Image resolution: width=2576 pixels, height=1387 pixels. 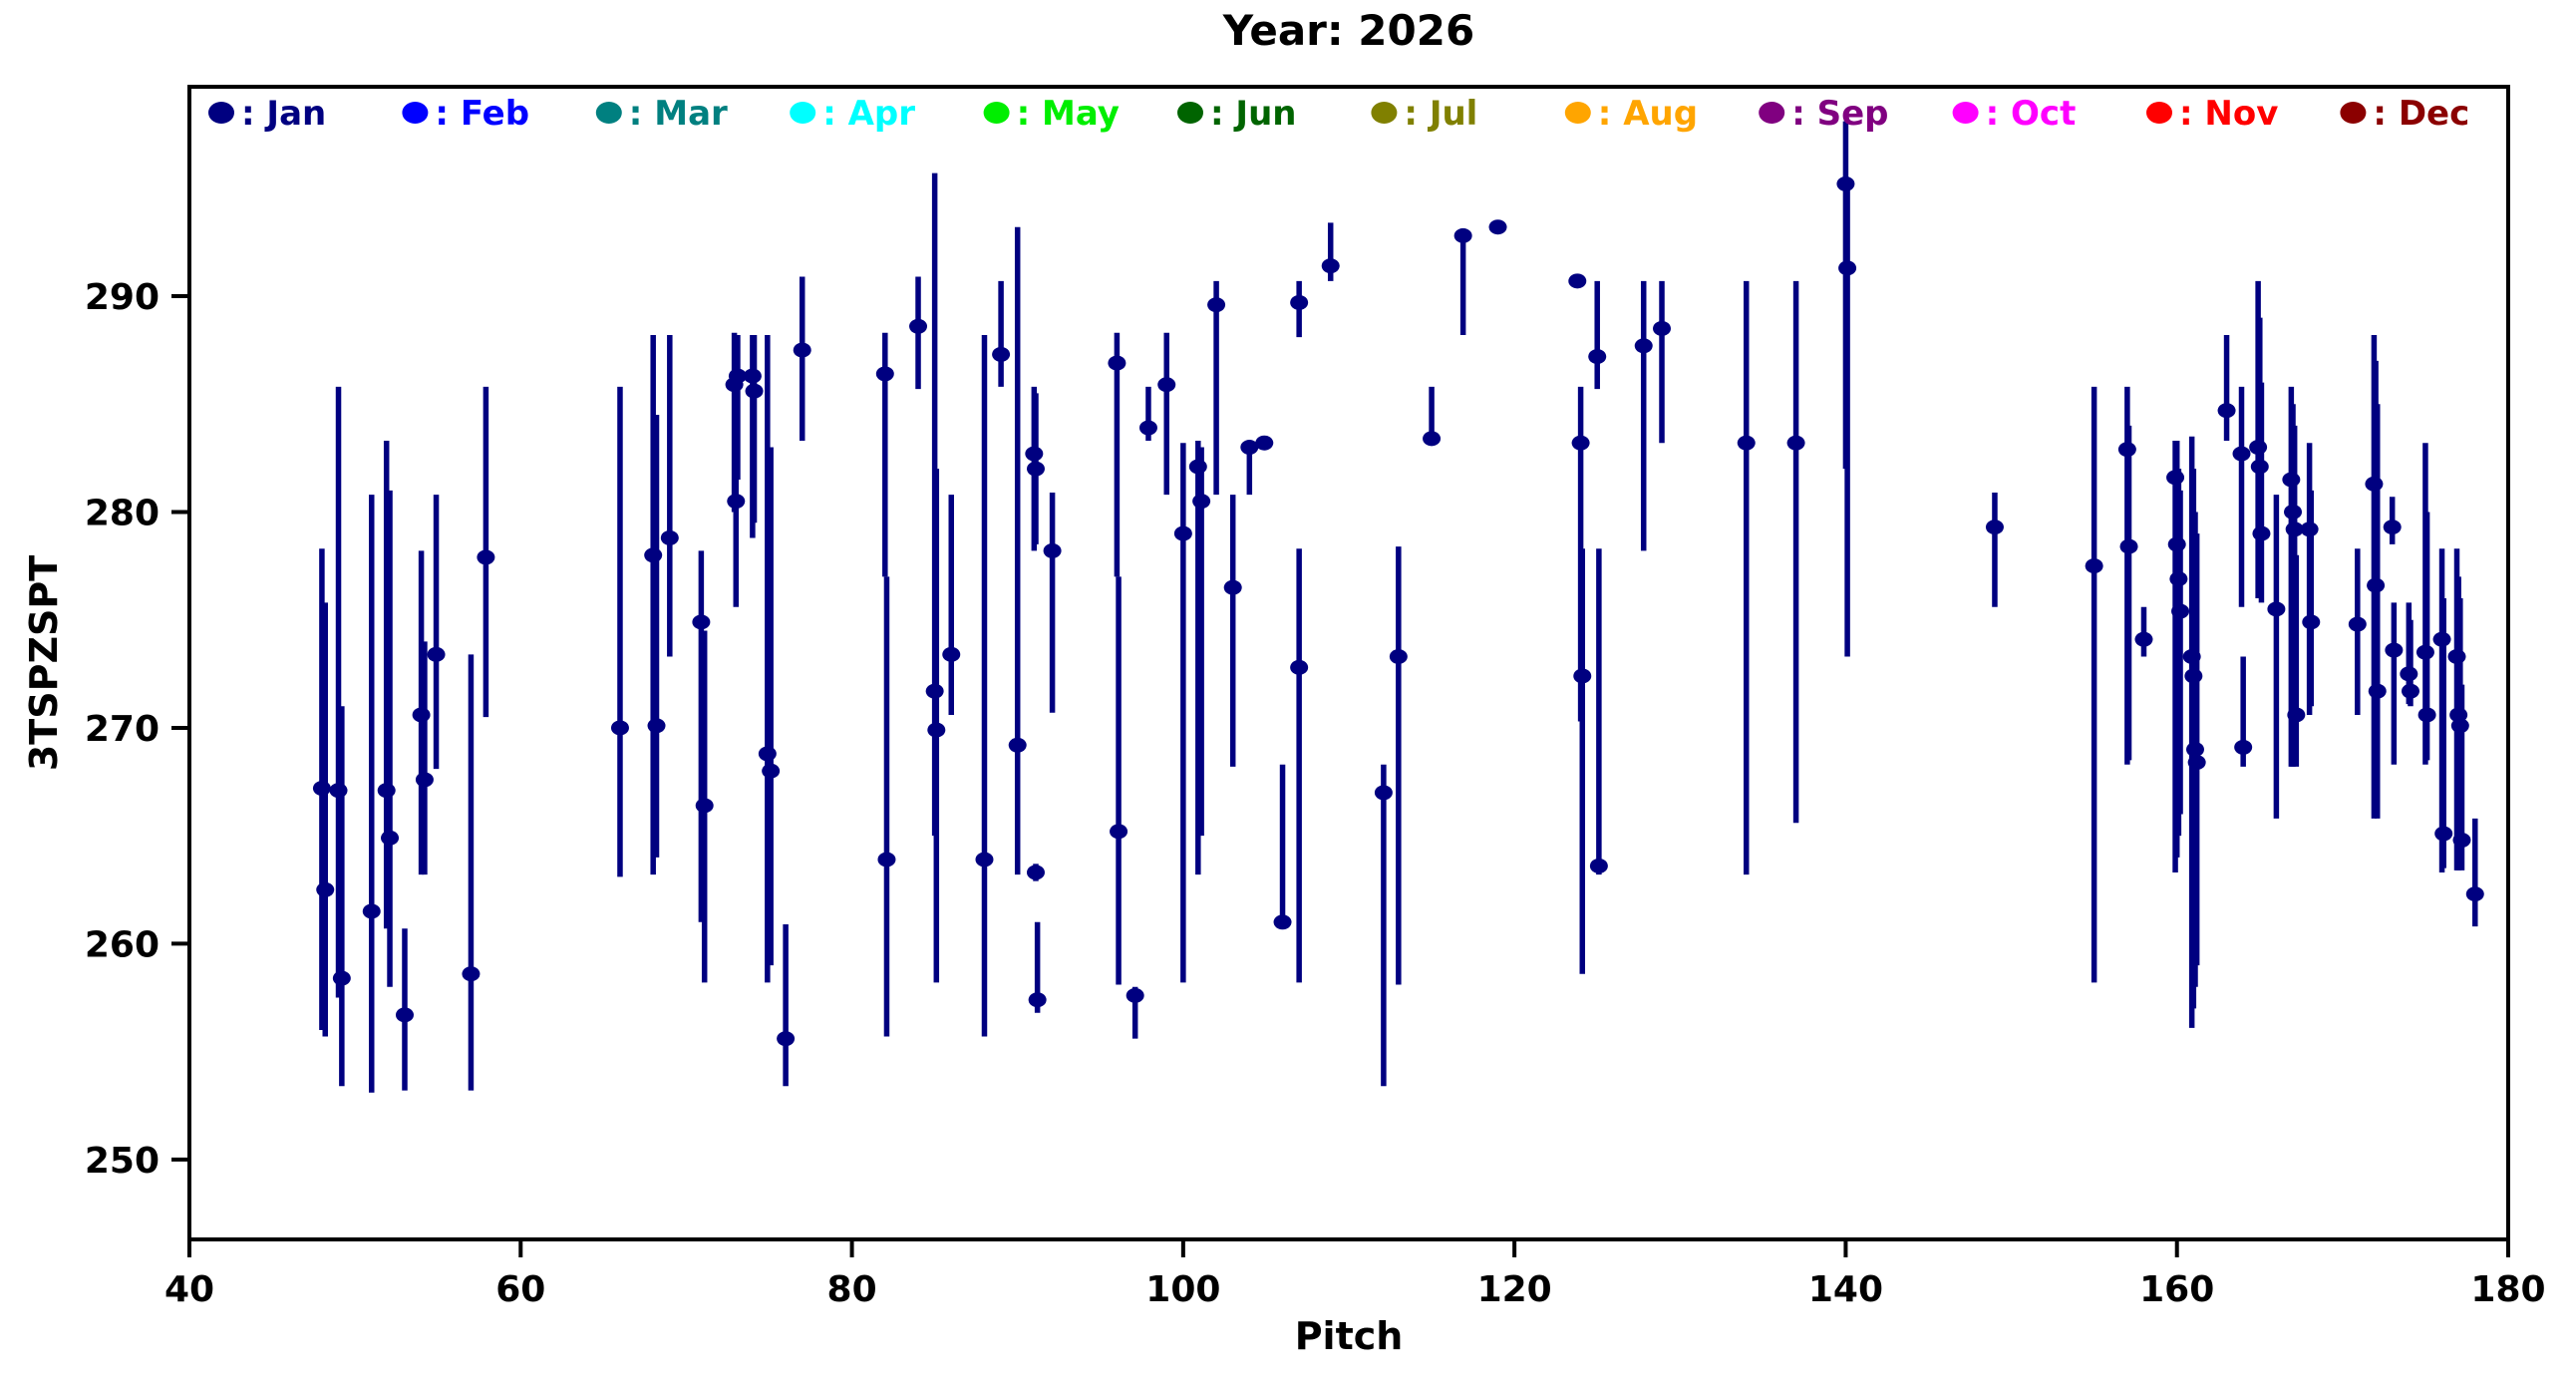 I want to click on legend-marker-mar, so click(x=608, y=113).